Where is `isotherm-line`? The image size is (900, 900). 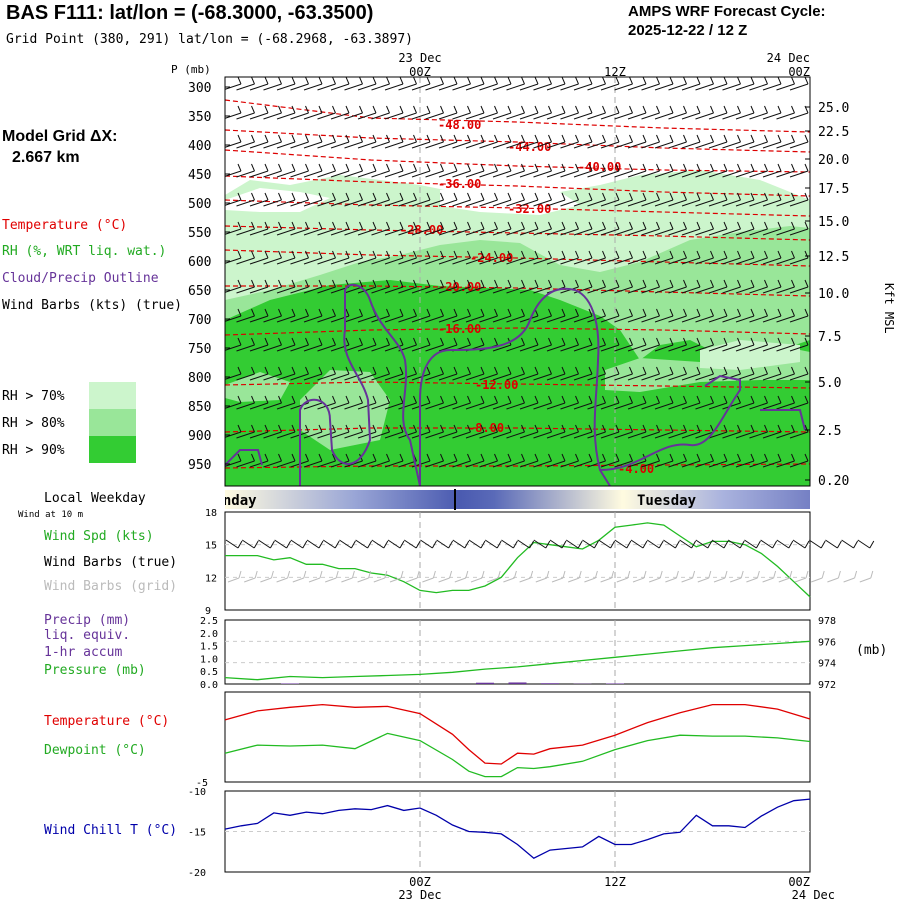
isotherm-line is located at coordinates (517, 466).